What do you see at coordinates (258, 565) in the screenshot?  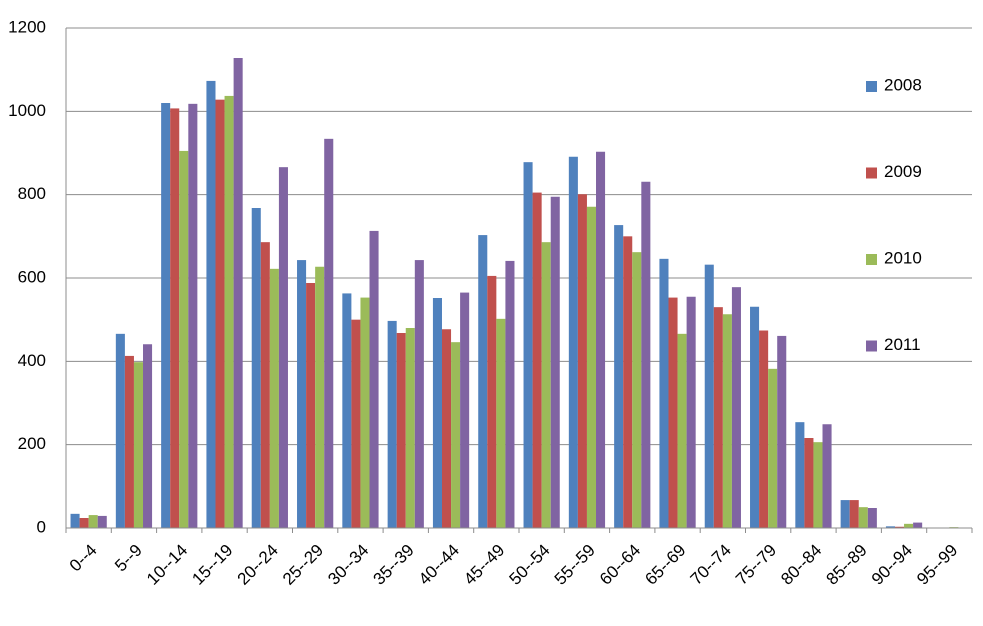 I see `x-tick-label: 20--24` at bounding box center [258, 565].